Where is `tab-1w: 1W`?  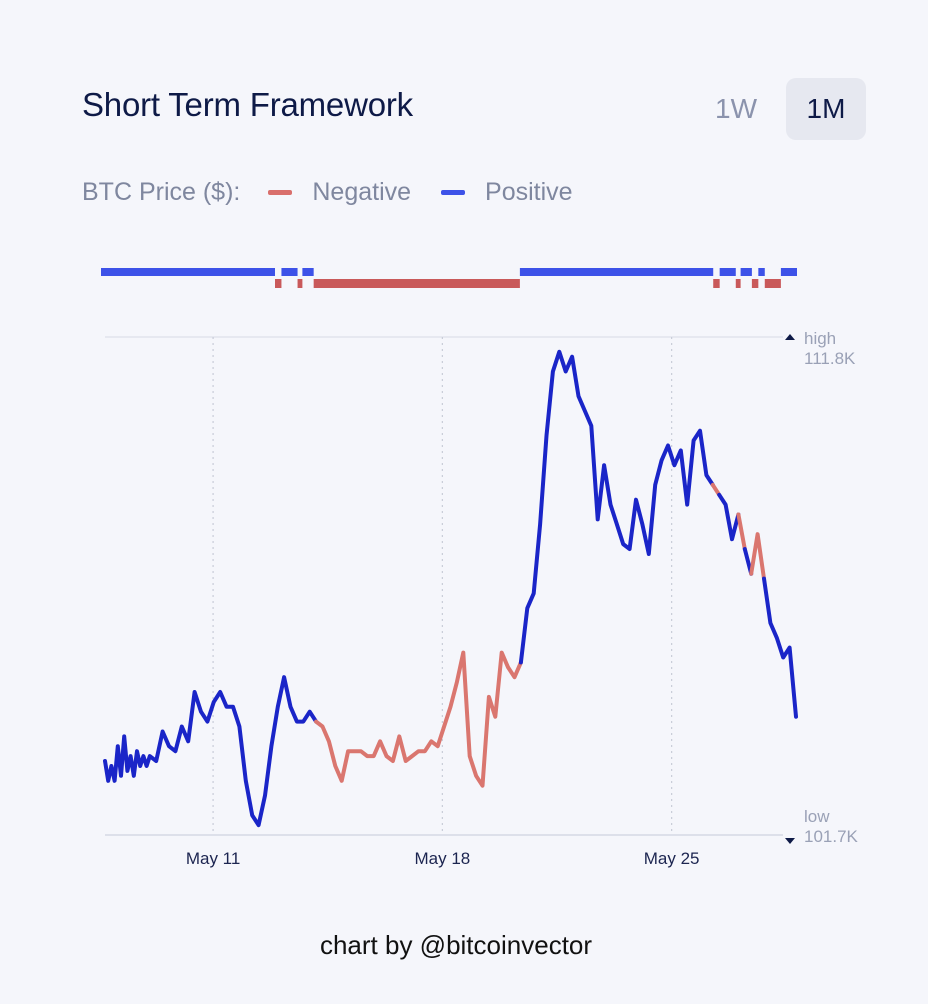
tab-1w: 1W is located at coordinates (736, 108).